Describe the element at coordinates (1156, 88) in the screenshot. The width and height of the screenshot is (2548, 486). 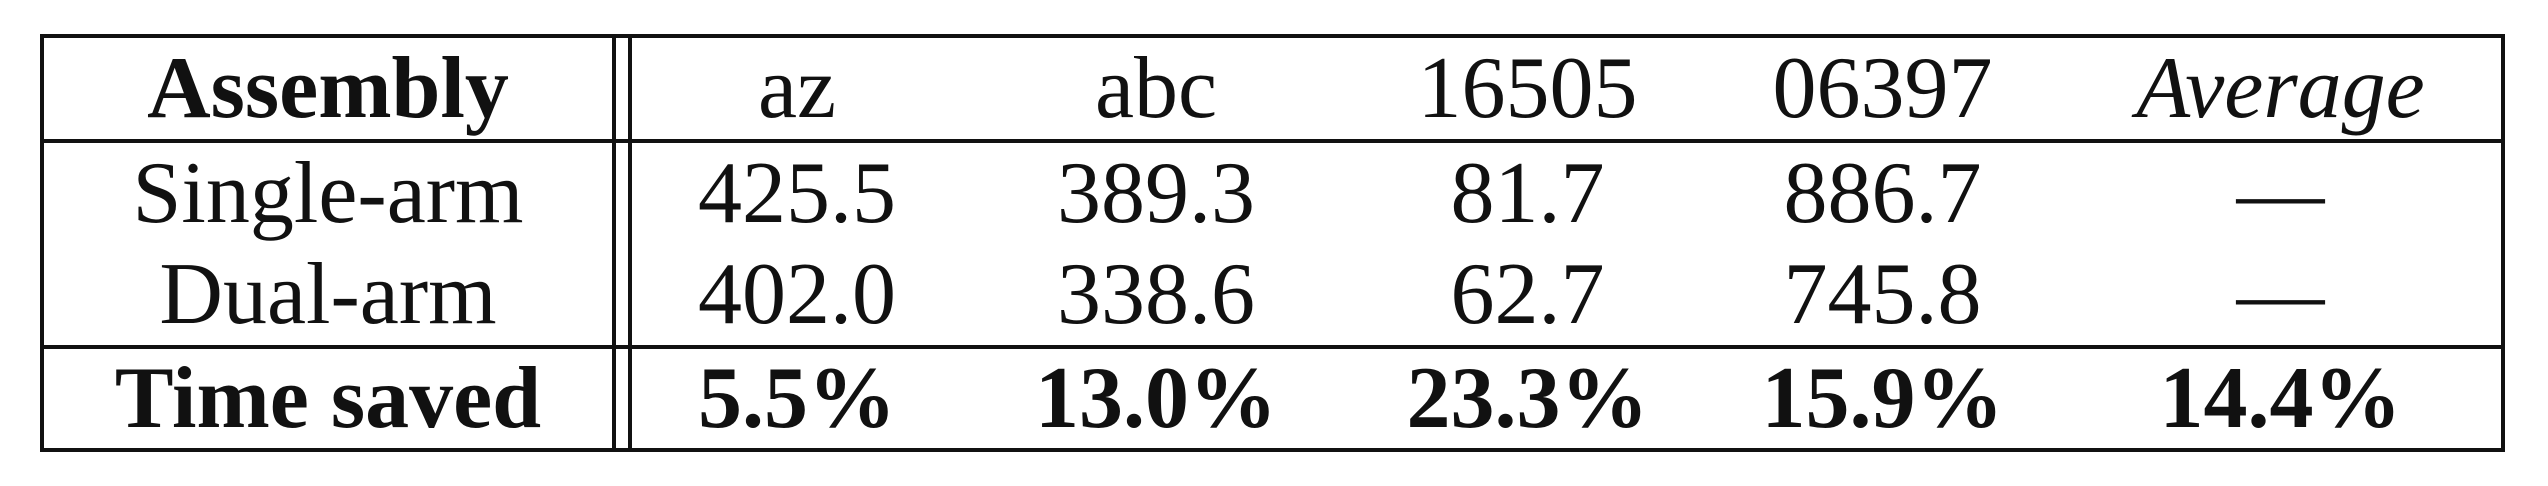
I see `header-col-abc: abc` at that location.